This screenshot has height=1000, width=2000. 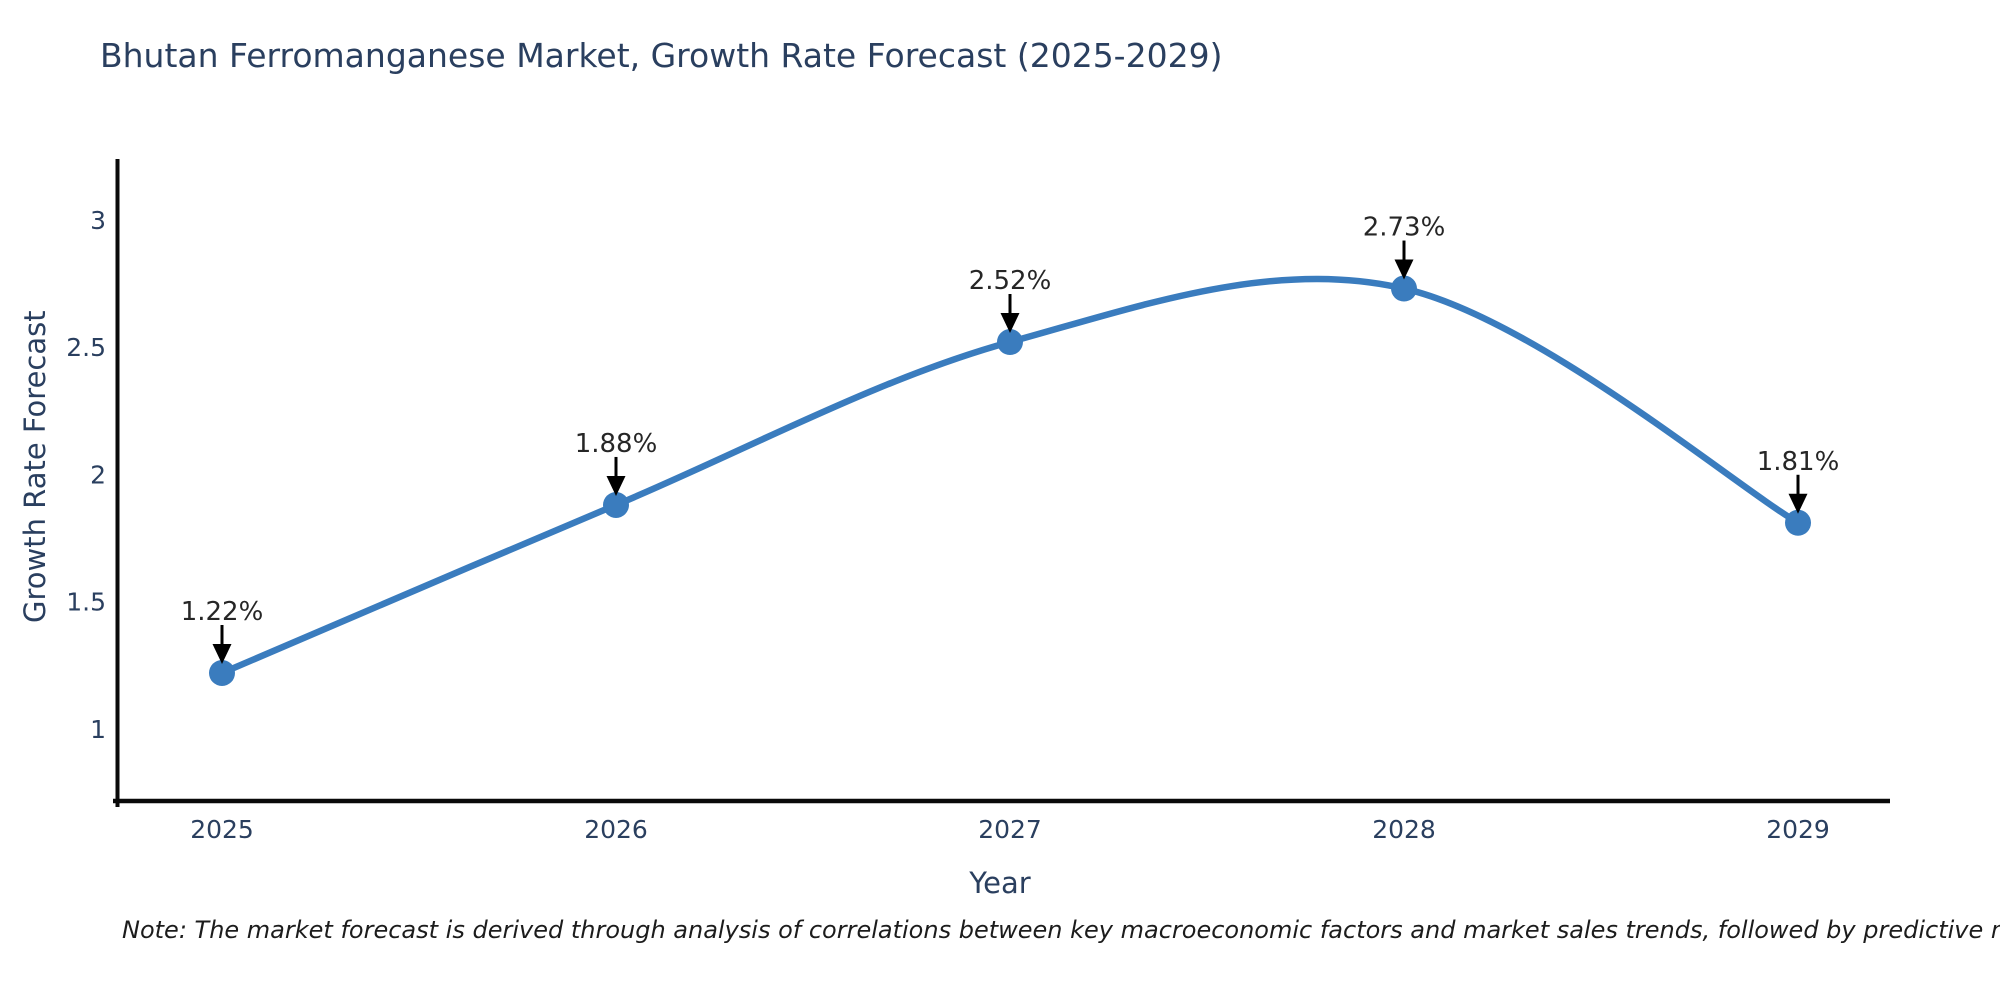 What do you see at coordinates (98, 729) in the screenshot?
I see `y-tick-label: 1` at bounding box center [98, 729].